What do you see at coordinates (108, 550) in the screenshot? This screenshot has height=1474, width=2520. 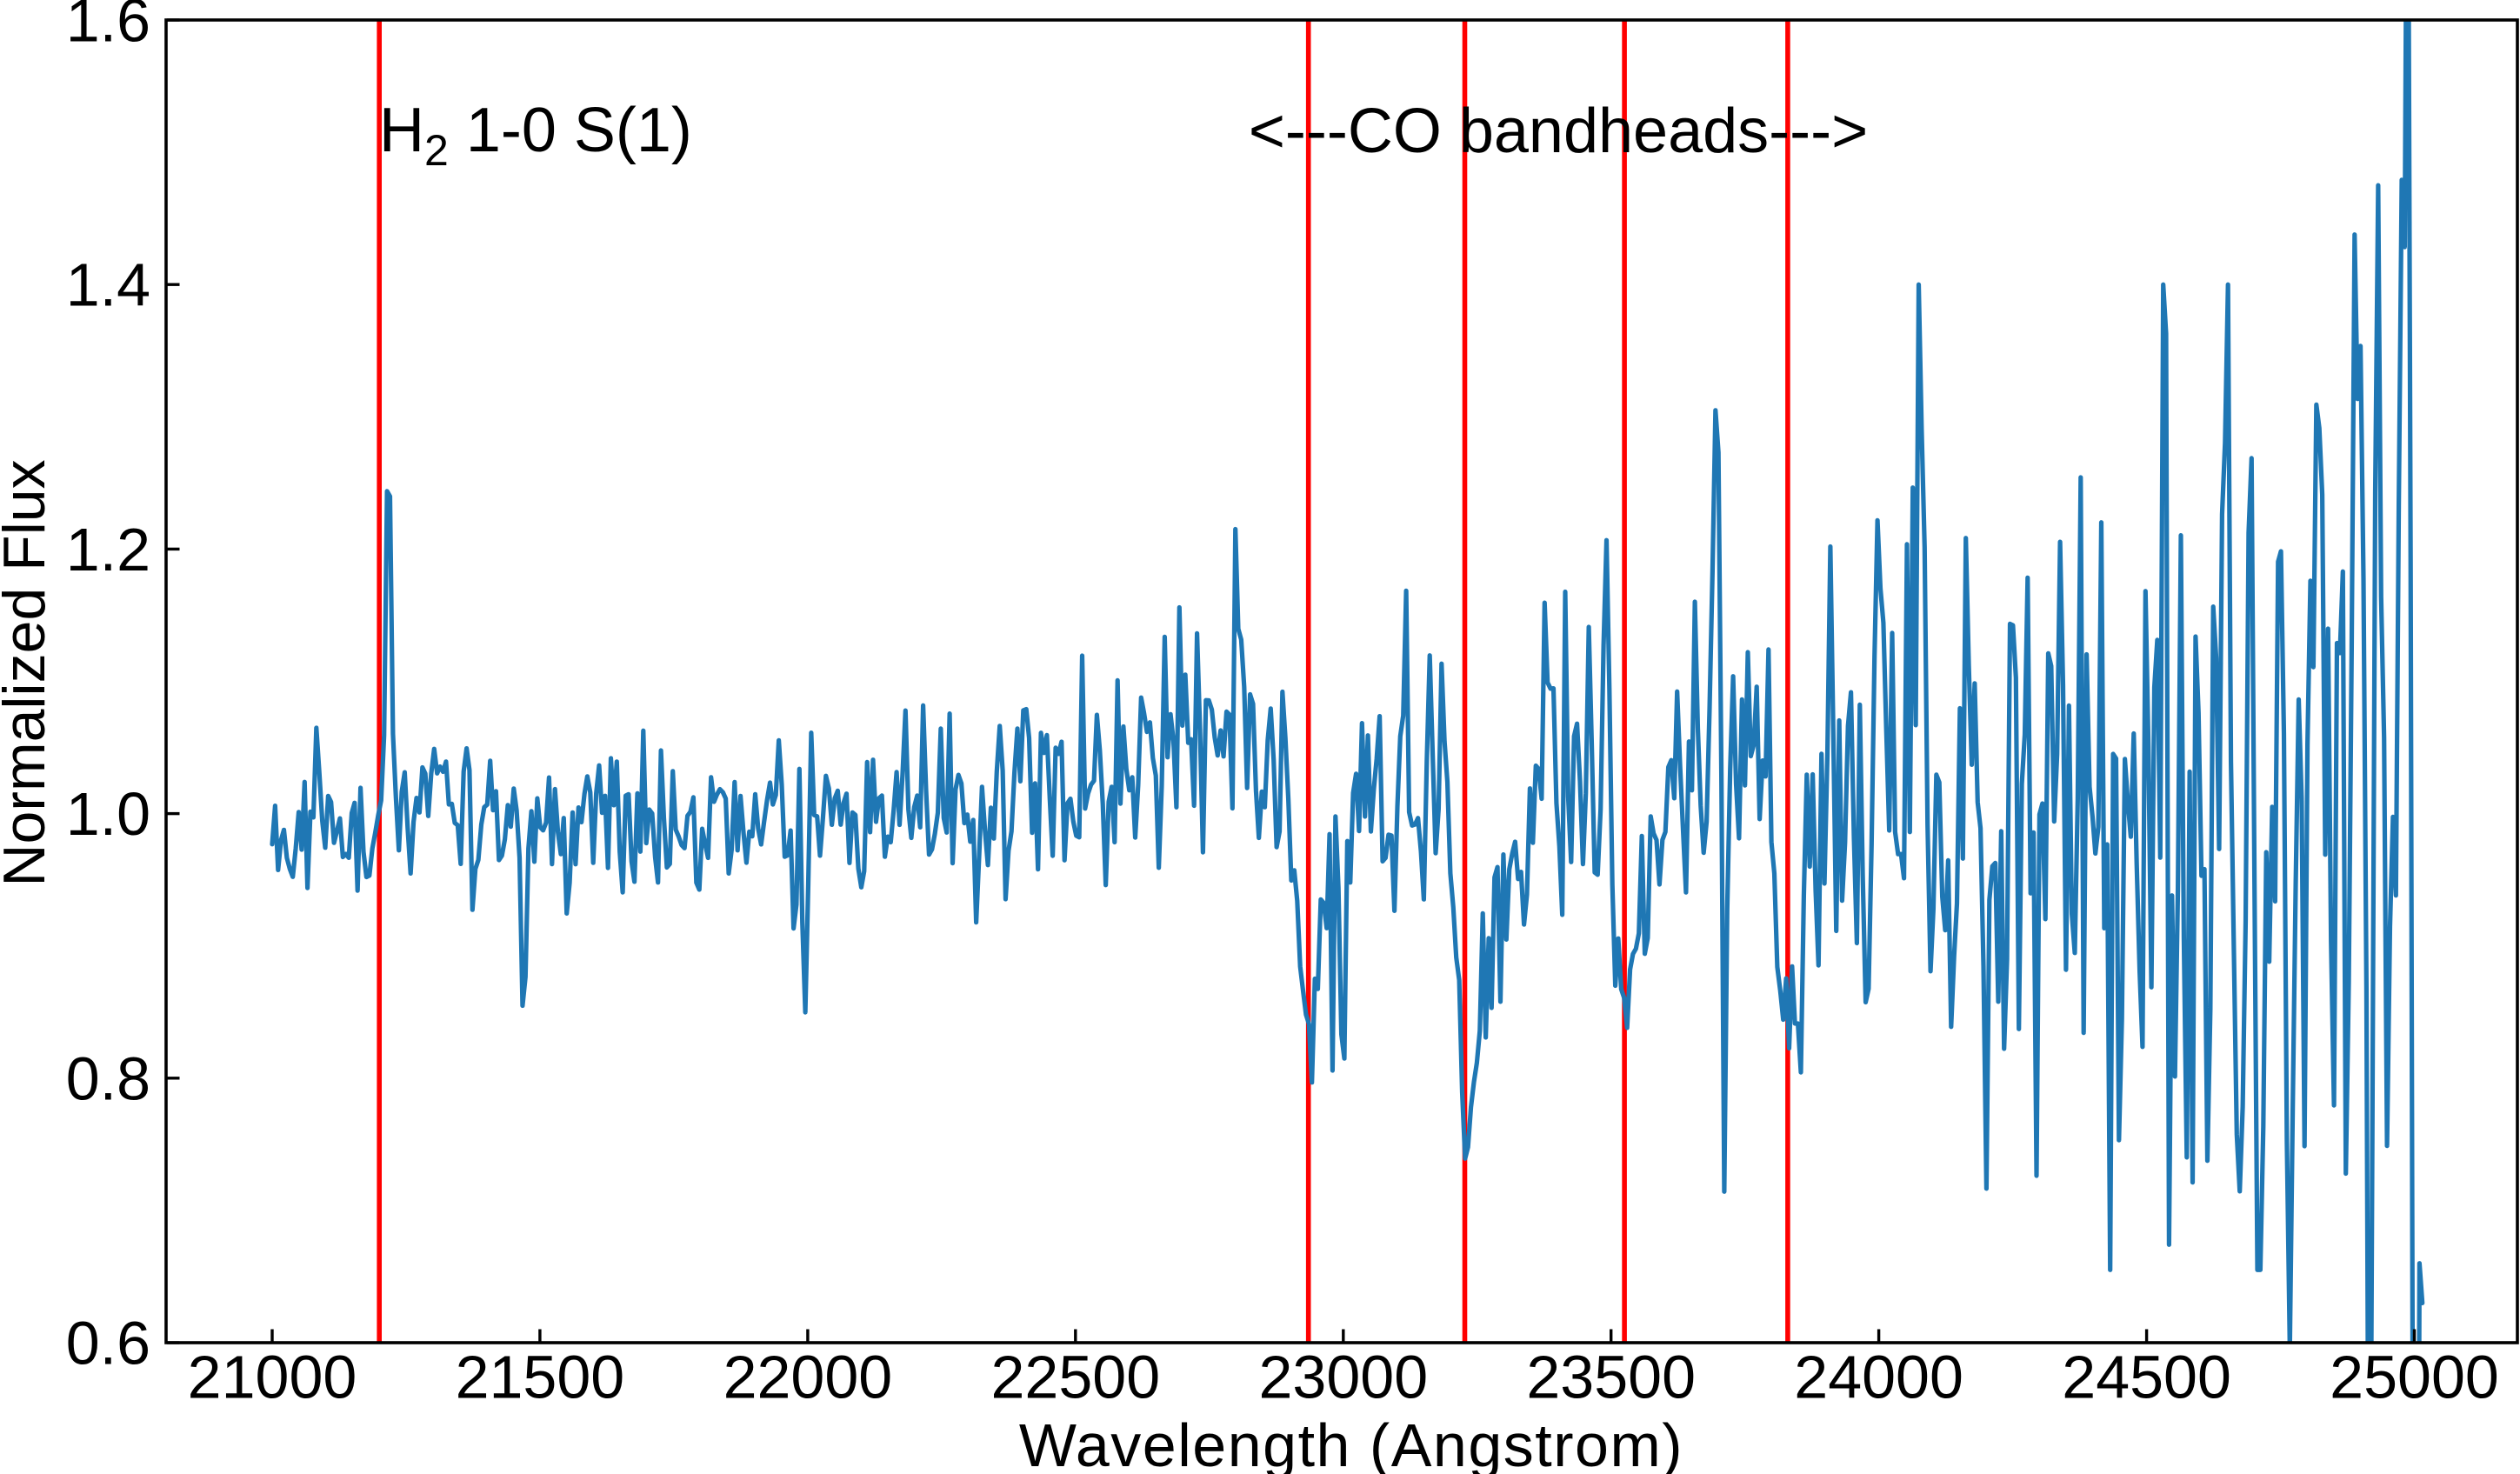 I see `svg-text: 1.2` at bounding box center [108, 550].